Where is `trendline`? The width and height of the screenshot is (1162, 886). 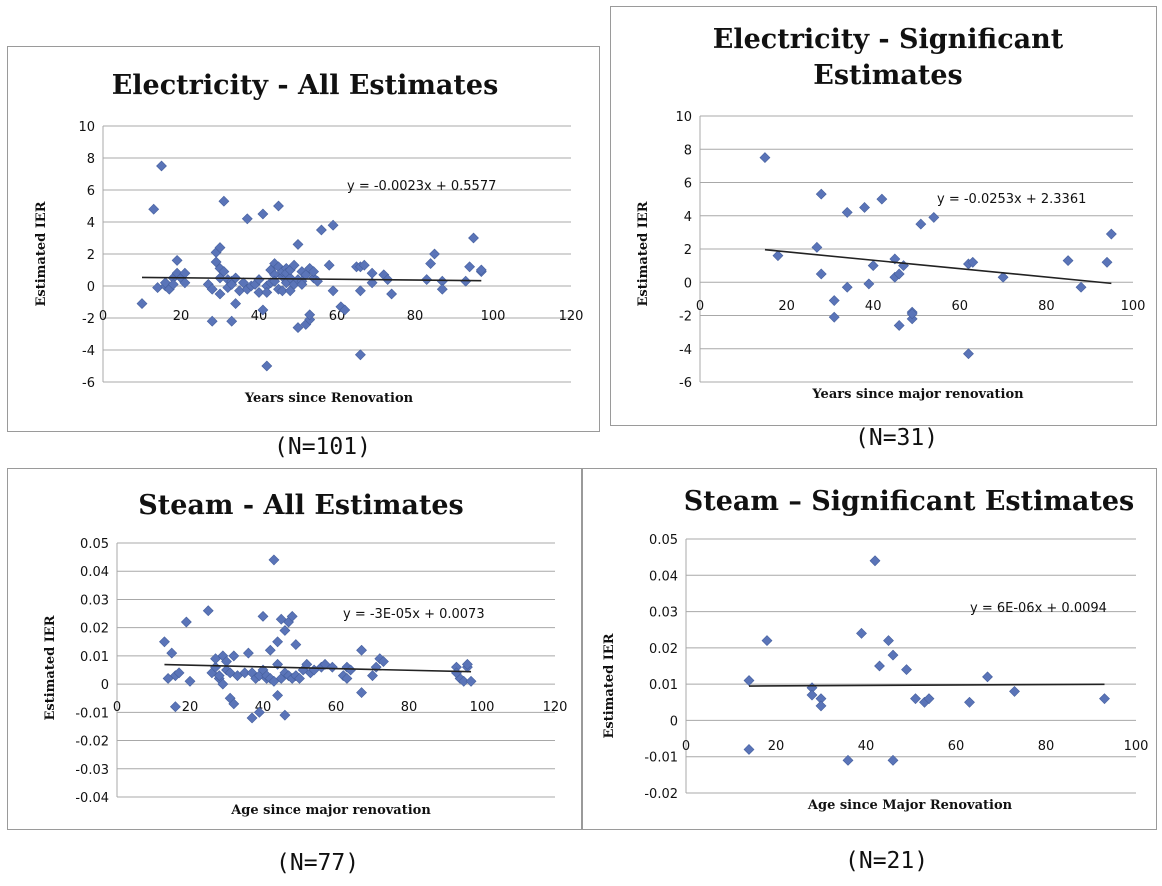 trendline is located at coordinates (926, 685).